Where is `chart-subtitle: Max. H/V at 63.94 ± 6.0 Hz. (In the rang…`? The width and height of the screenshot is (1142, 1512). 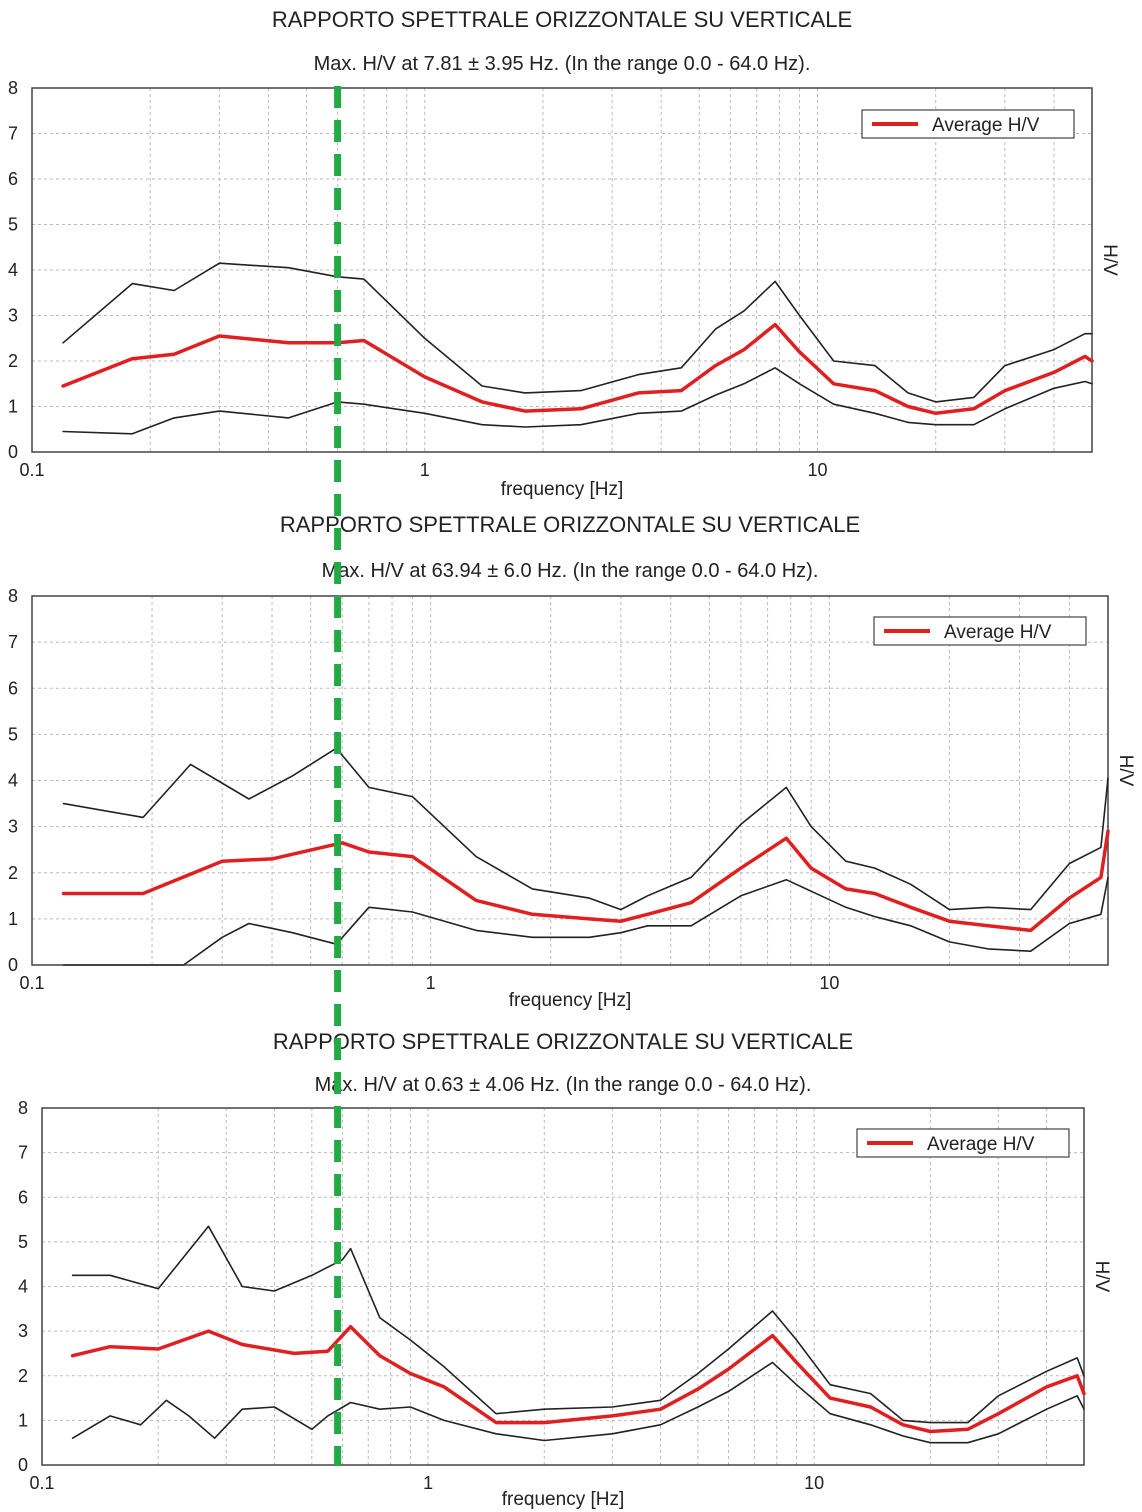
chart-subtitle: Max. H/V at 63.94 ± 6.0 Hz. (In the rang… is located at coordinates (570, 571).